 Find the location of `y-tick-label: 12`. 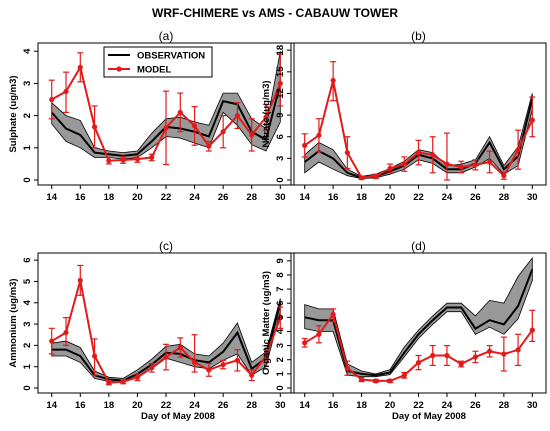

y-tick-label: 12 is located at coordinates (280, 93).